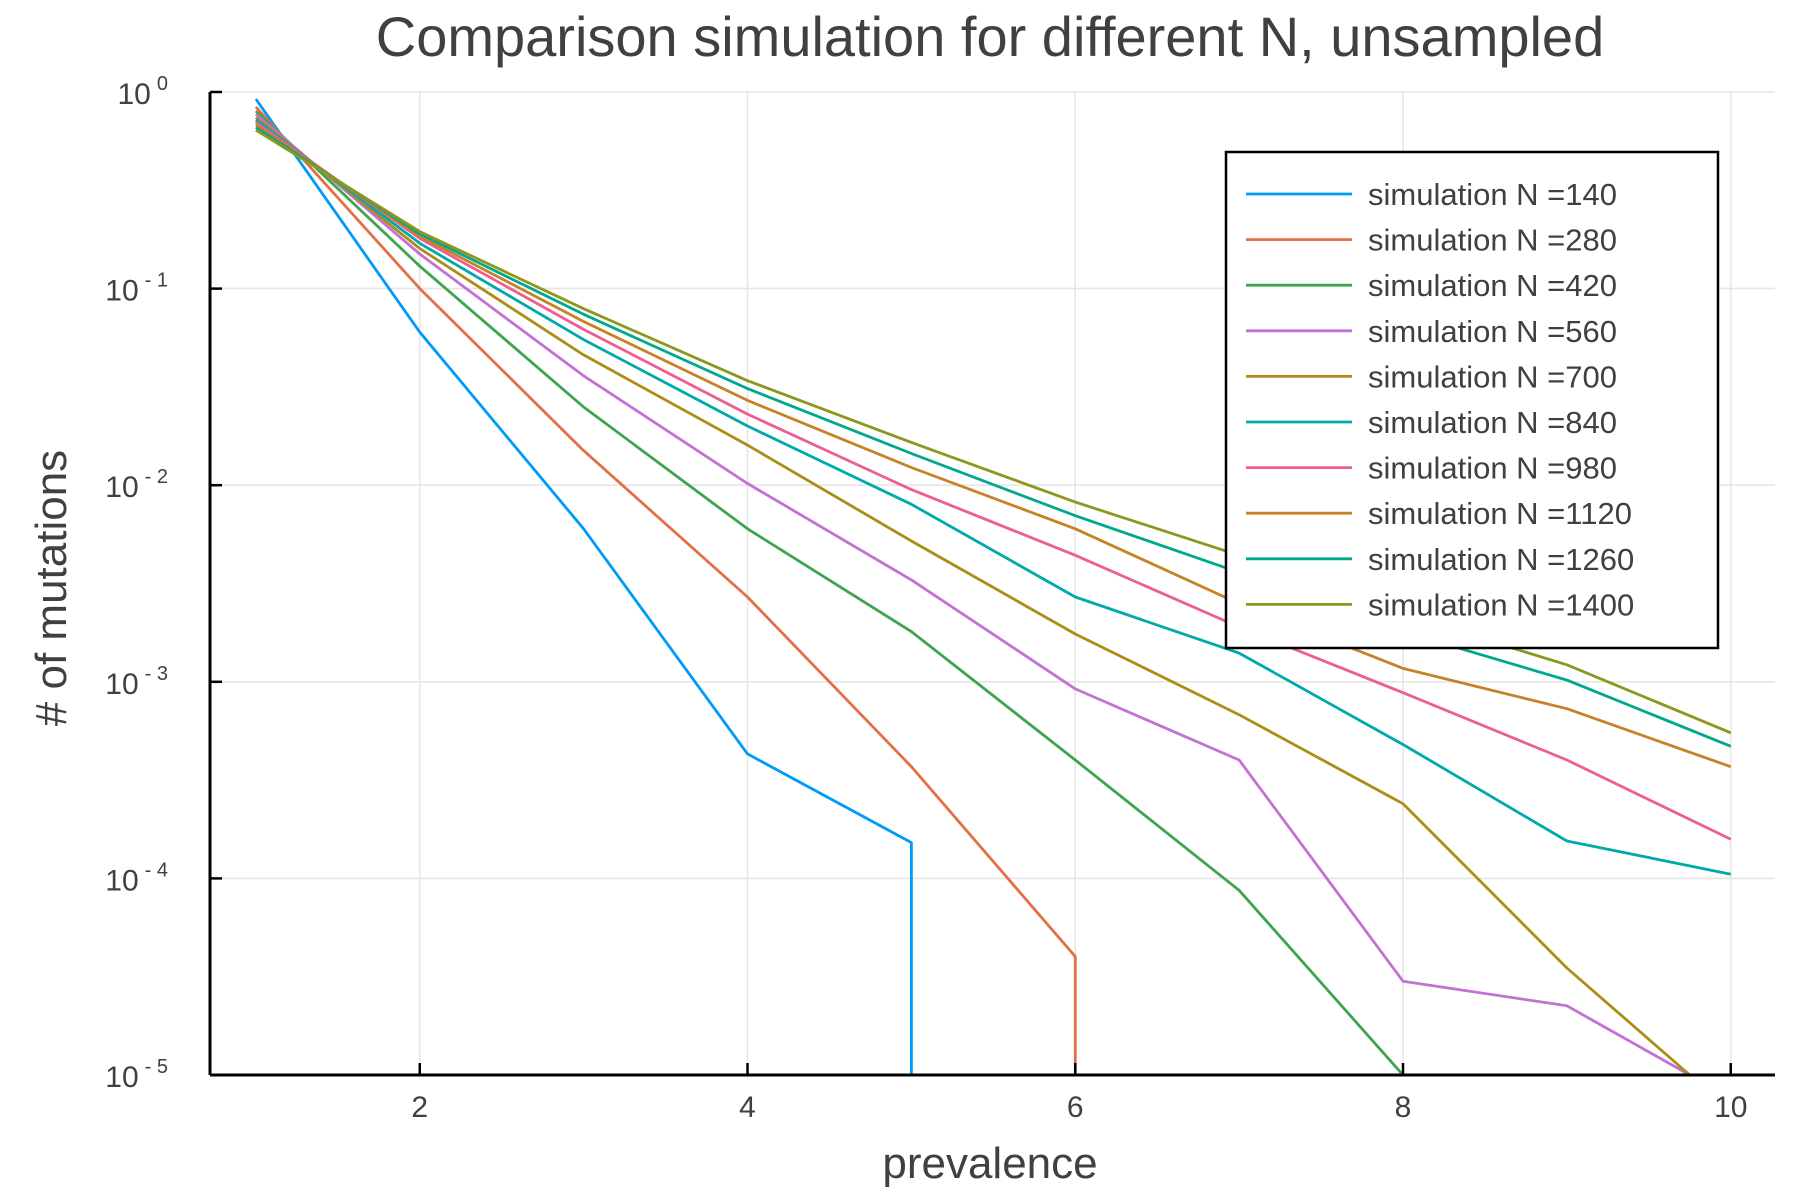  I want to click on x-tick-label: 10, so click(1730, 1107).